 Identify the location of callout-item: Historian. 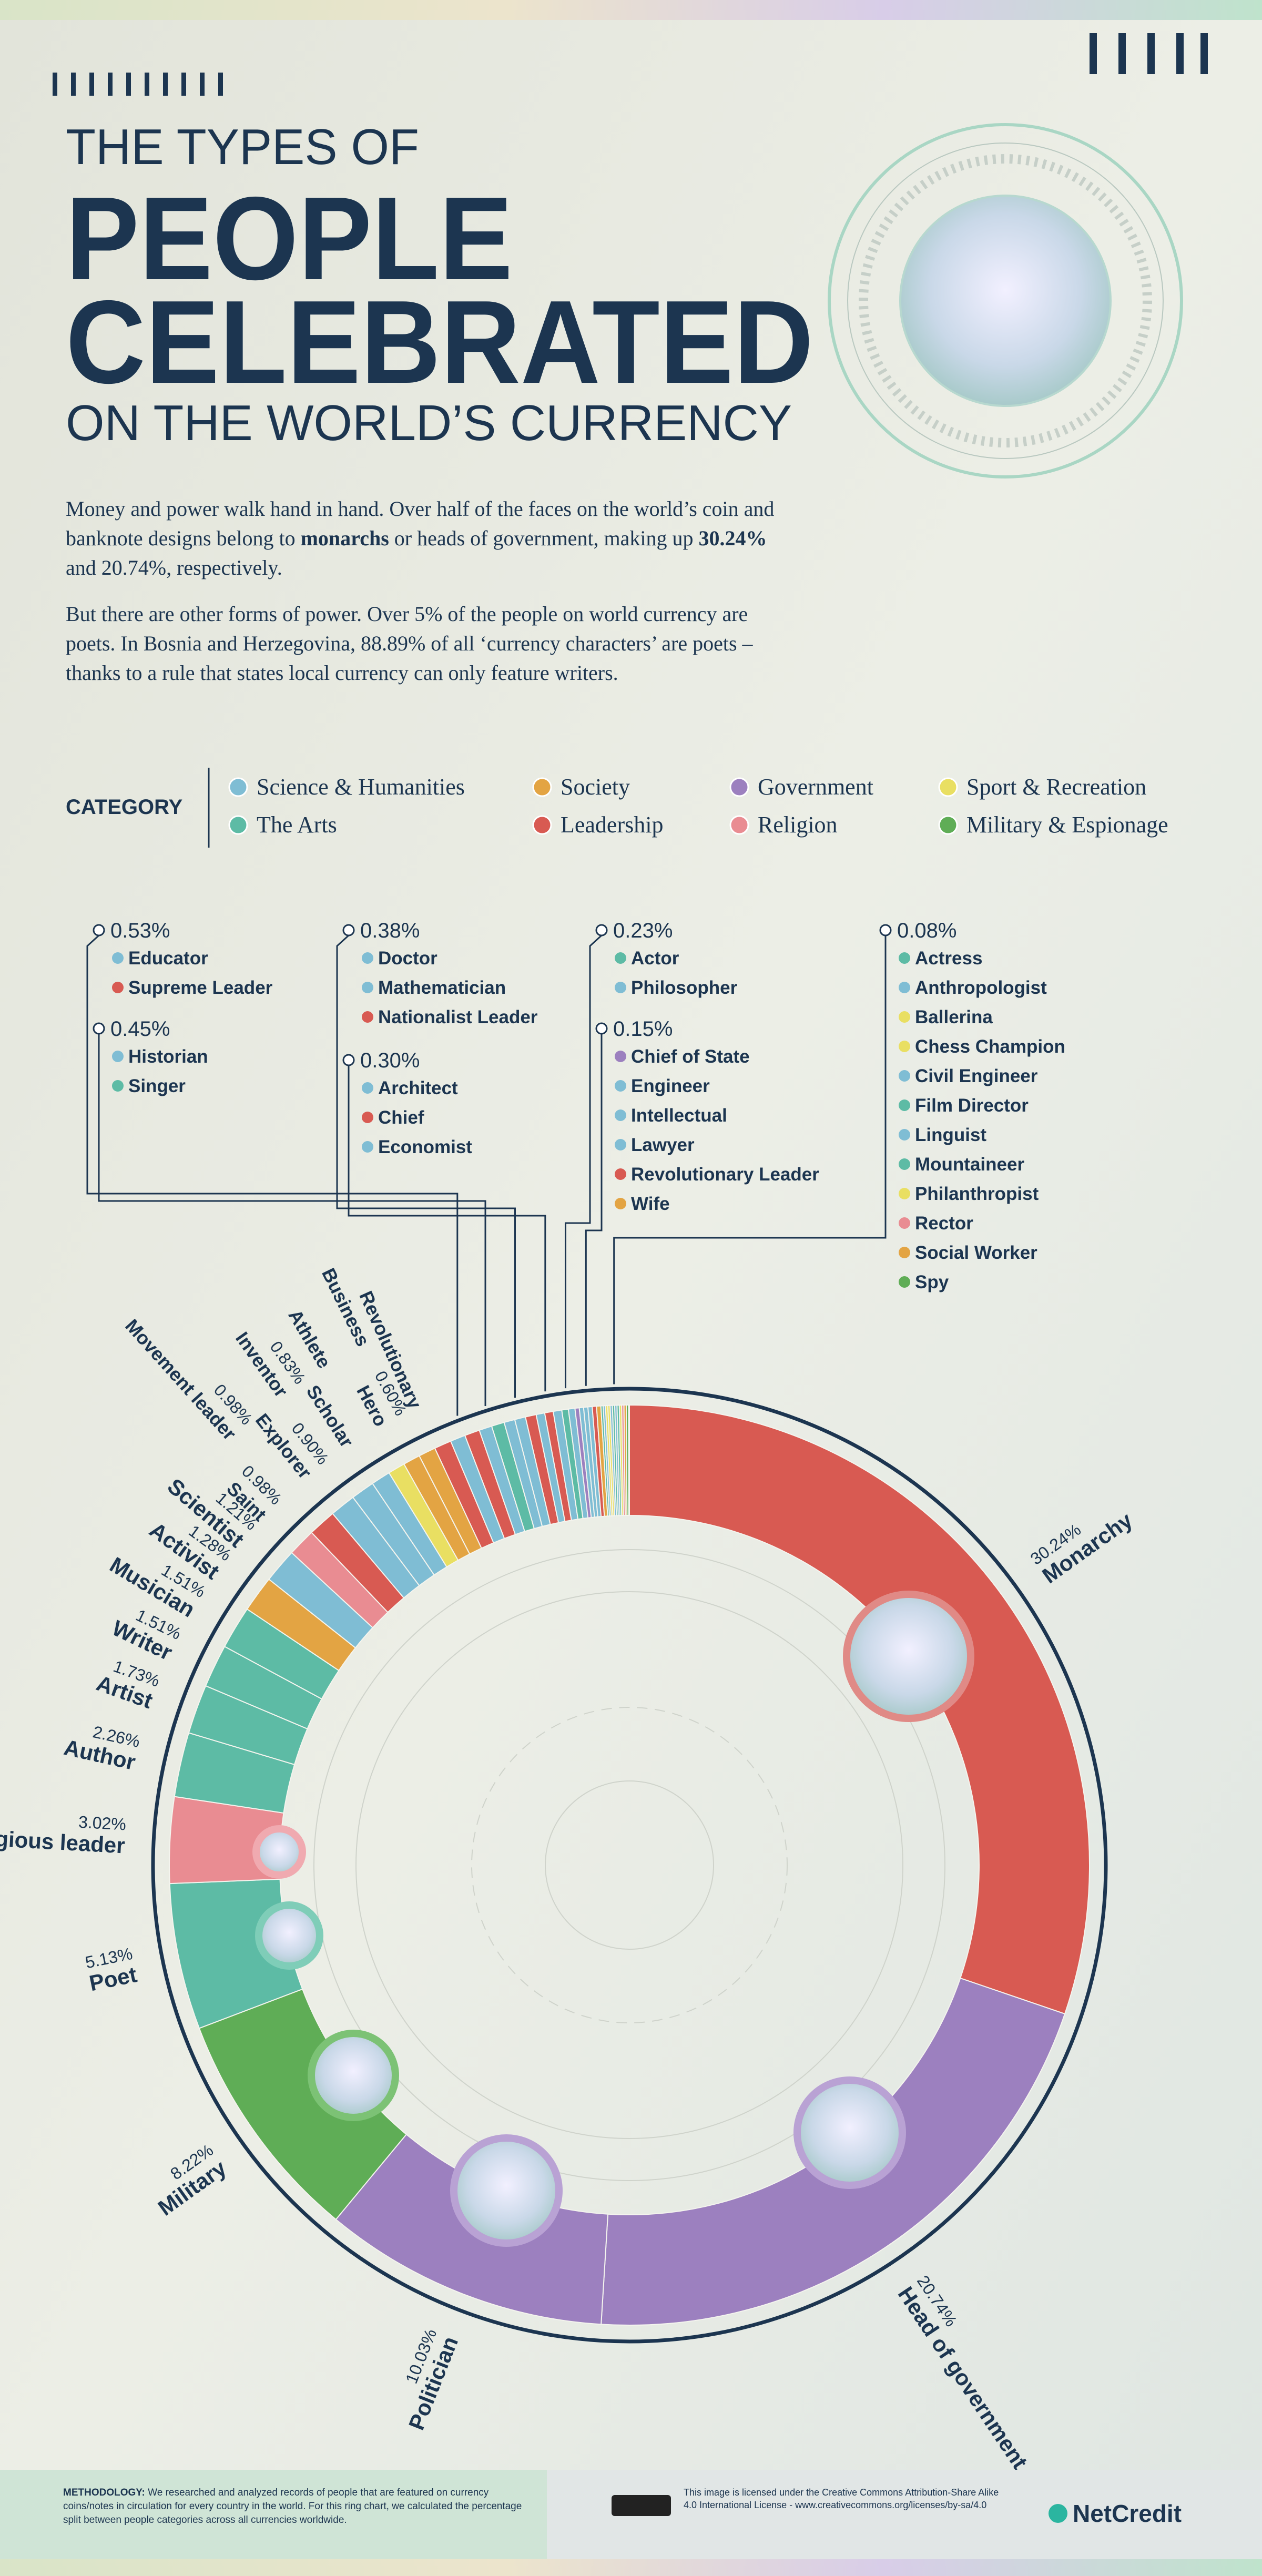
(168, 1056).